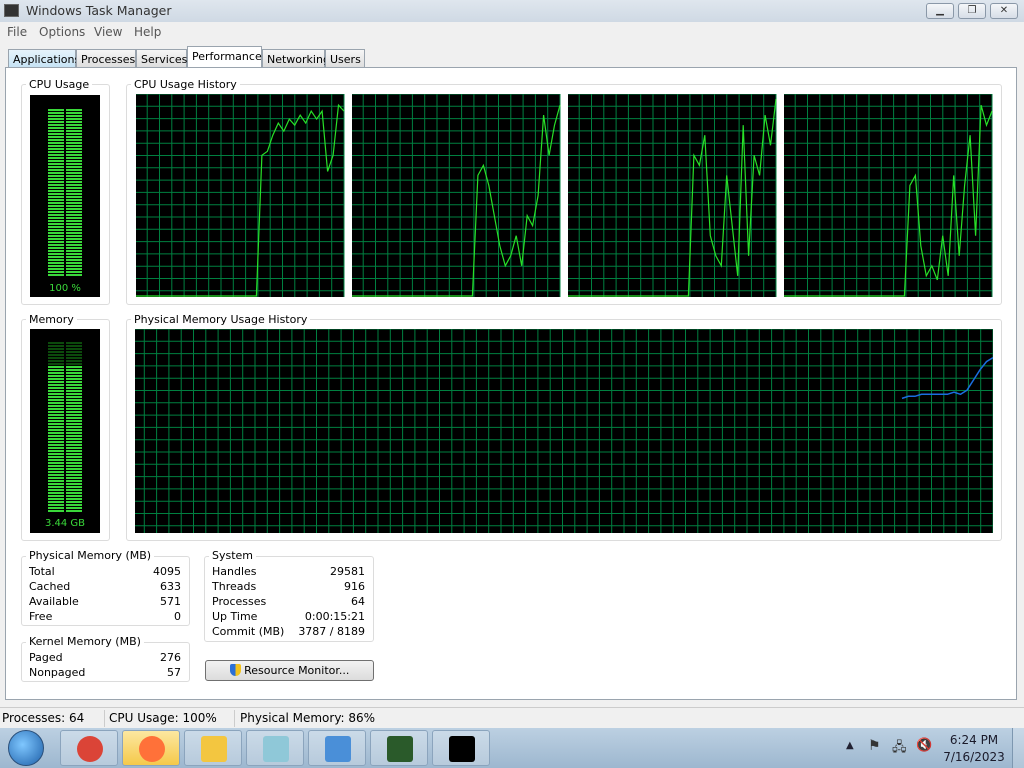  What do you see at coordinates (296, 58) in the screenshot?
I see `tab-networking: Networking` at bounding box center [296, 58].